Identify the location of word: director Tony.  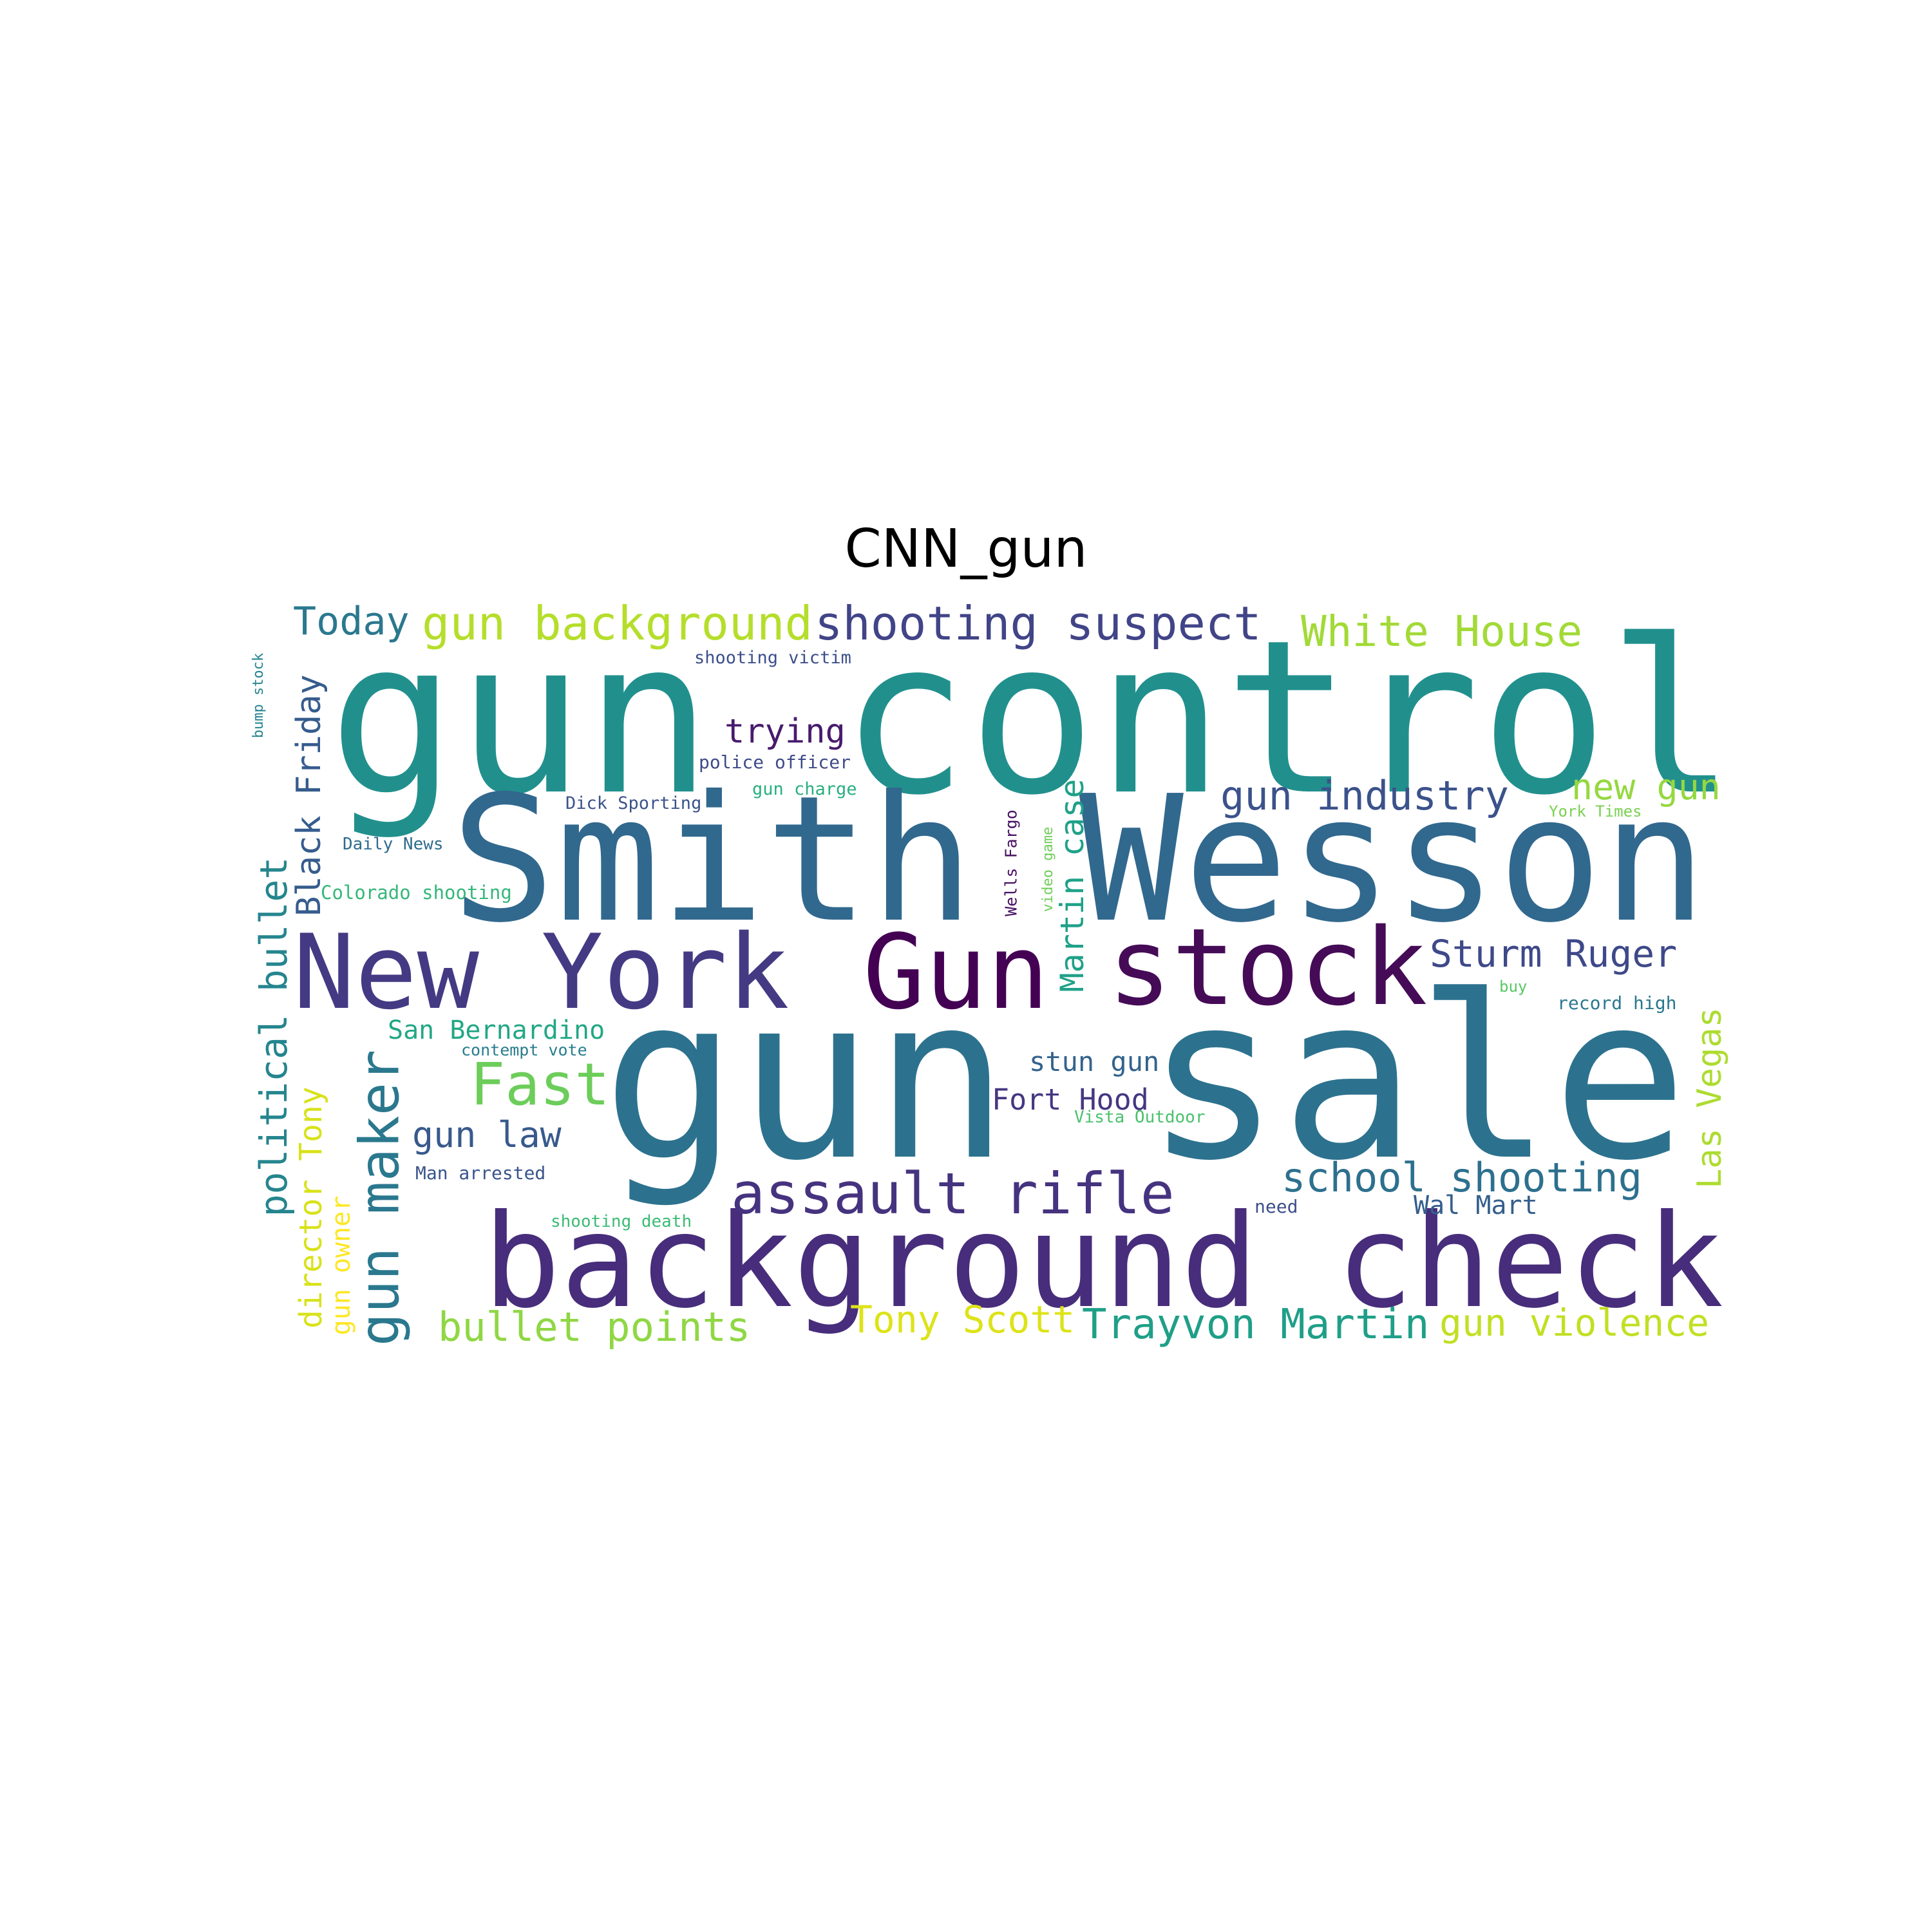
(311, 1207).